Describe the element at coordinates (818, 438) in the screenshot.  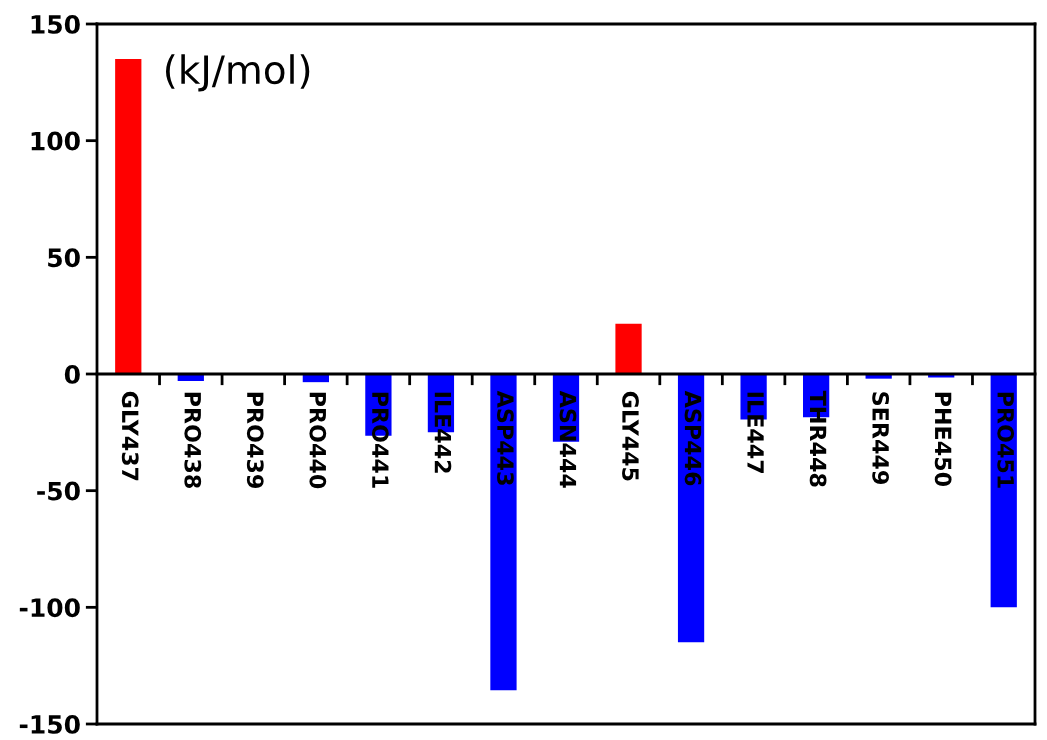
I see `x-tick-label: THR448` at that location.